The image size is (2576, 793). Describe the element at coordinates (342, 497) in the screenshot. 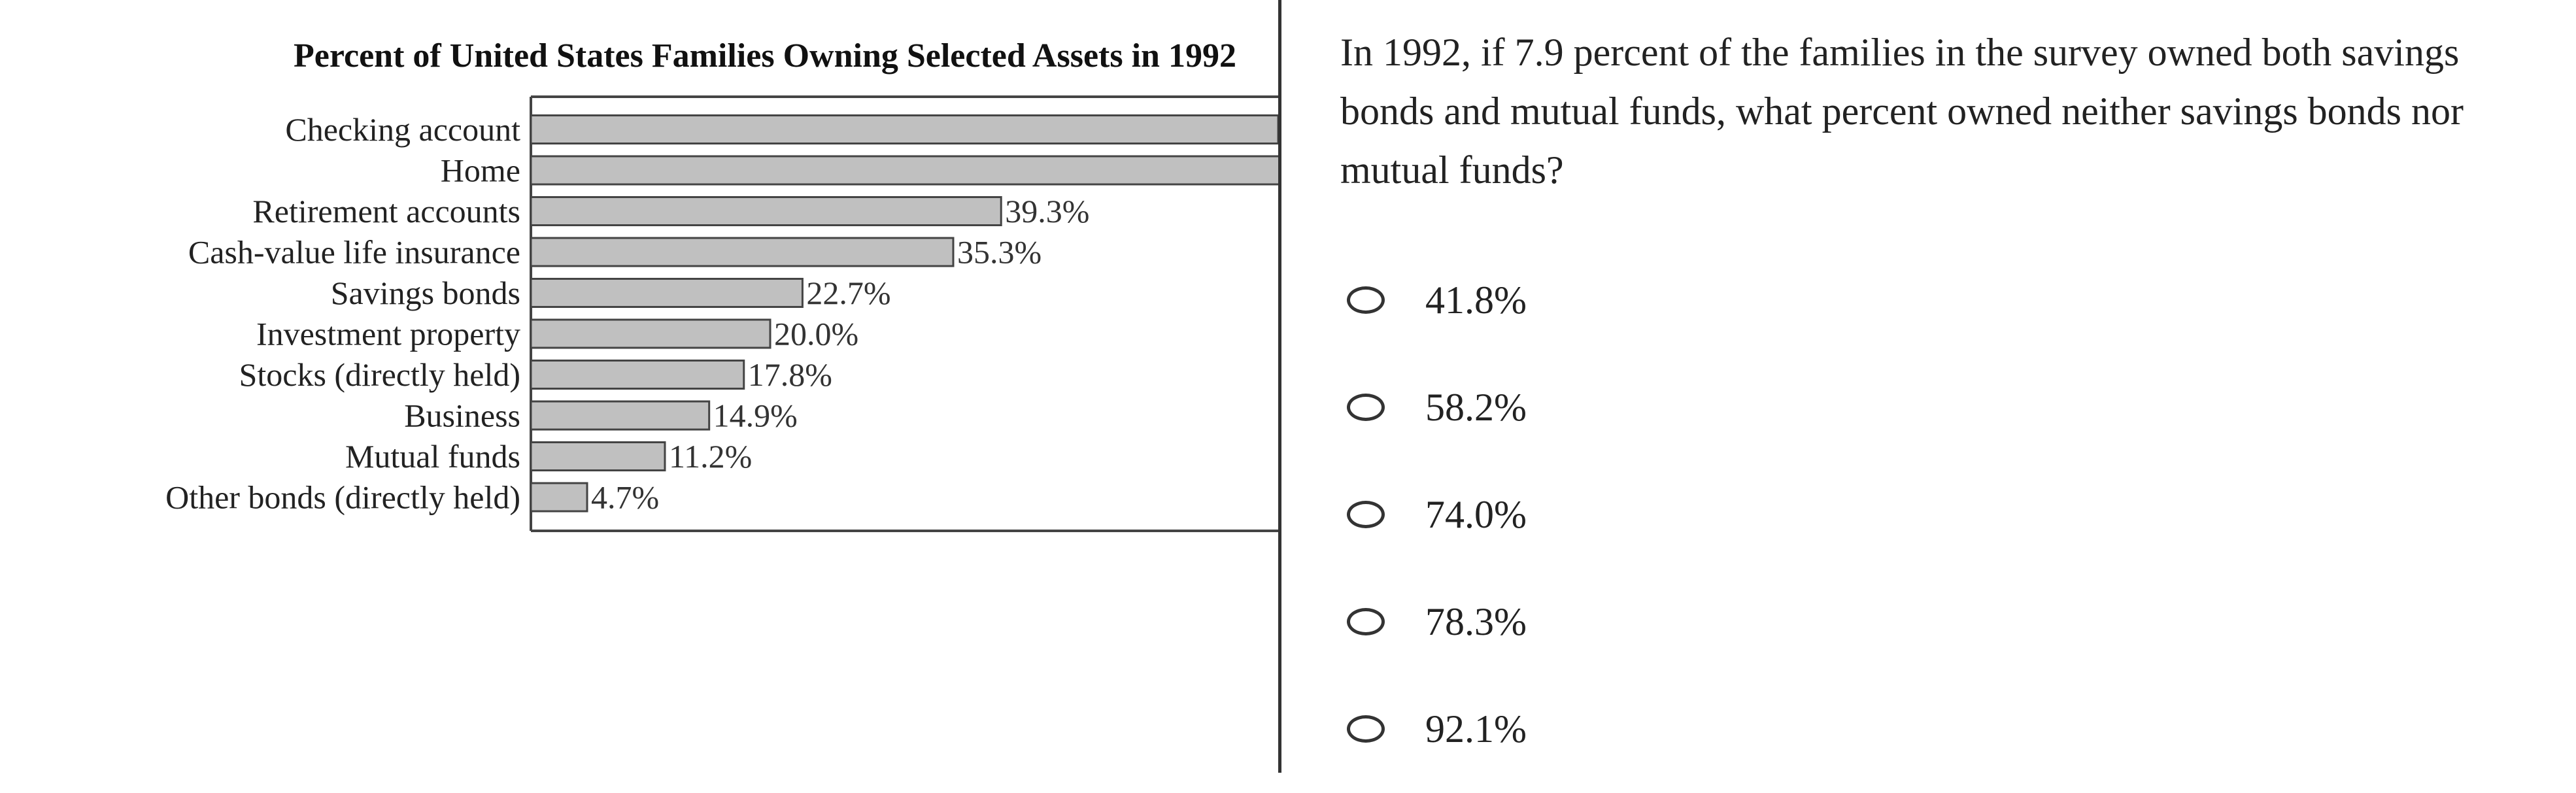

I see `category-label: Other bonds (directly held)` at that location.